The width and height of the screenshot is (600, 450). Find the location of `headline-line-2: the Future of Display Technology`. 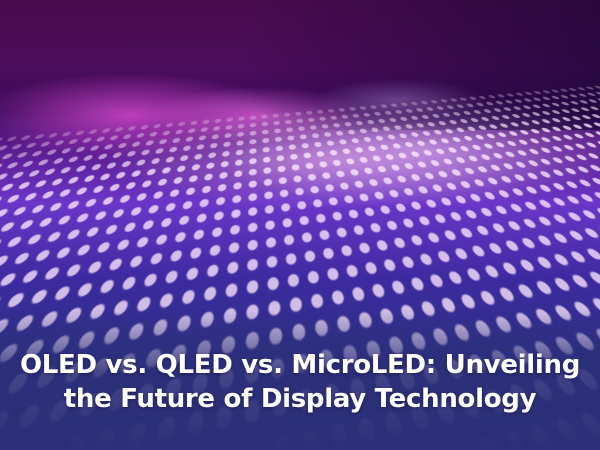

headline-line-2: the Future of Display Technology is located at coordinates (300, 399).